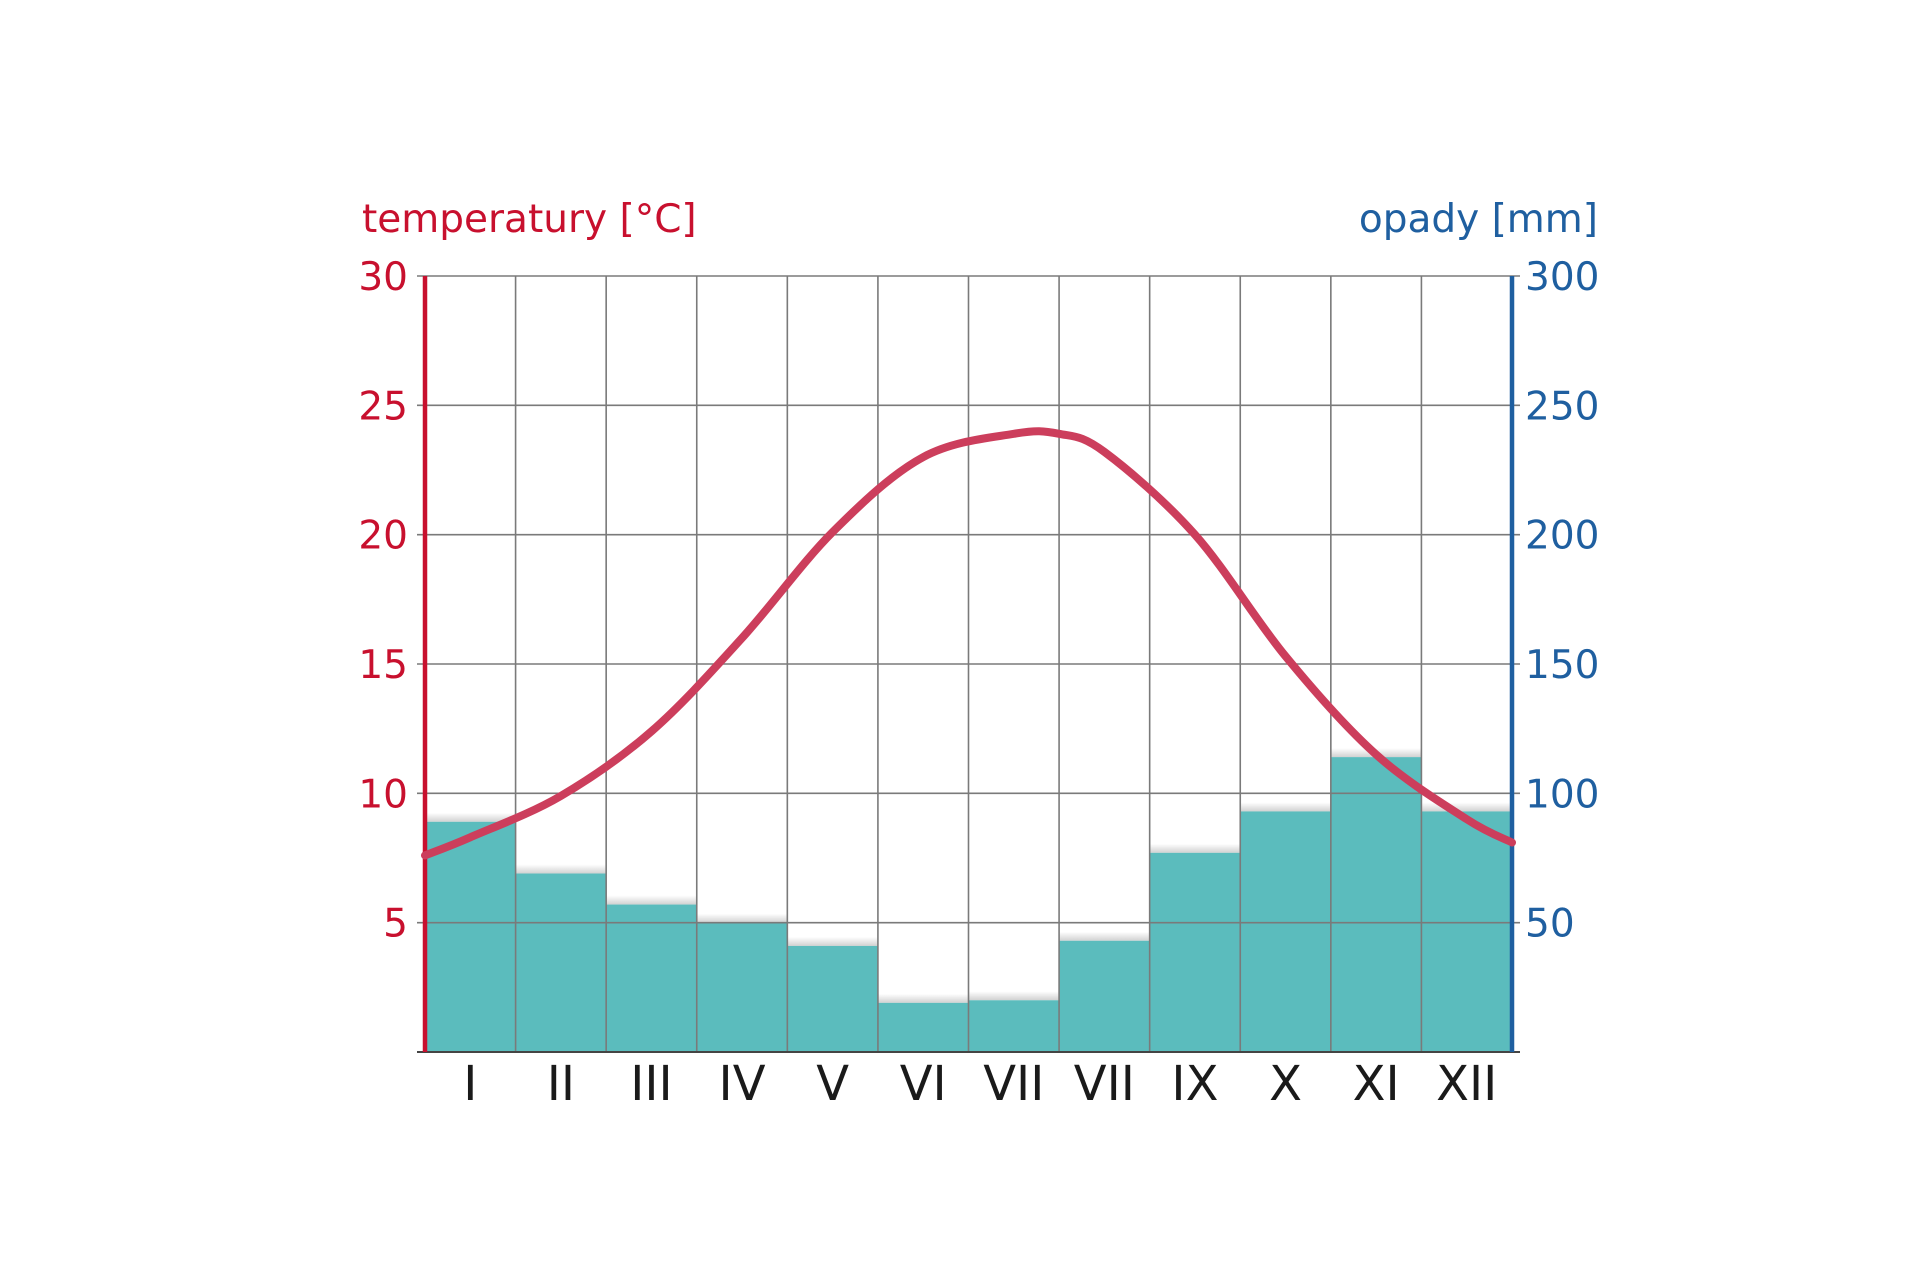 Image resolution: width=1920 pixels, height=1284 pixels. Describe the element at coordinates (395, 924) in the screenshot. I see `left-tick-label: 5` at that location.